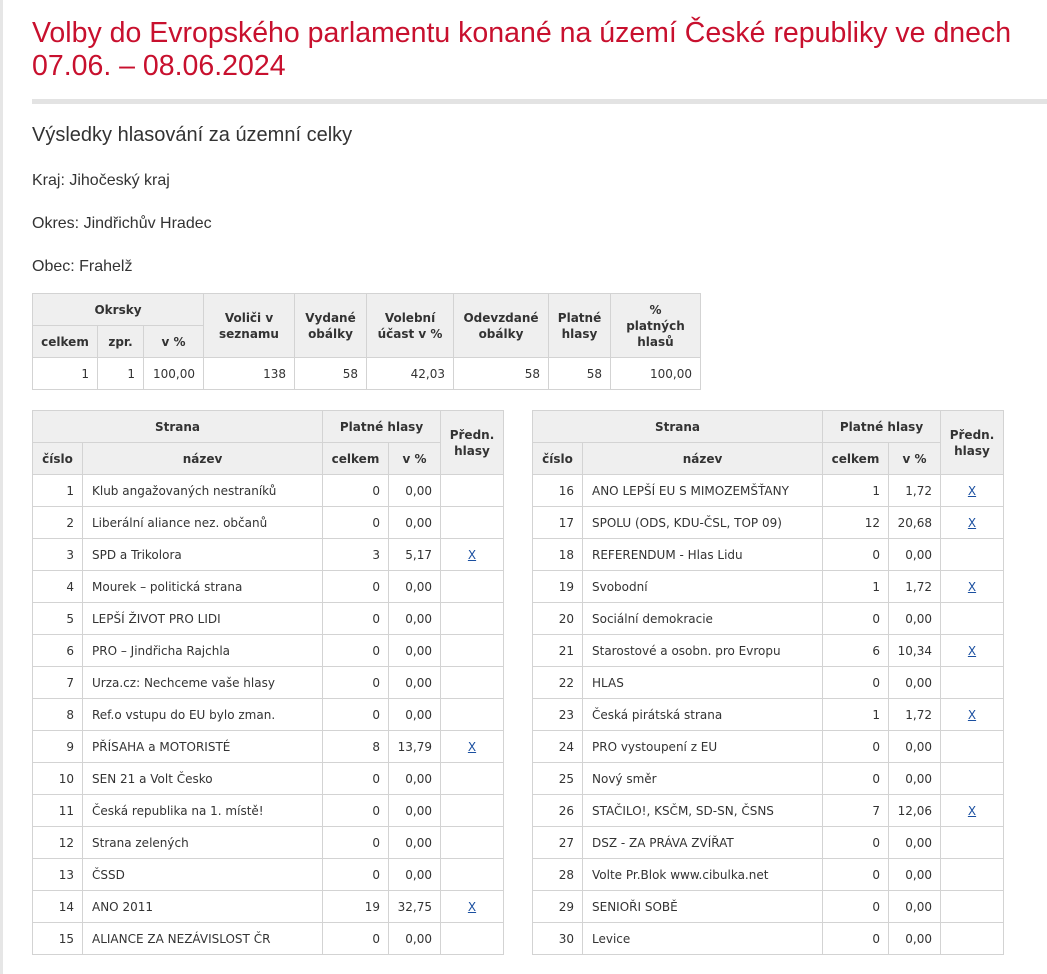 This screenshot has height=974, width=1047. I want to click on party-votes: 3, so click(355, 554).